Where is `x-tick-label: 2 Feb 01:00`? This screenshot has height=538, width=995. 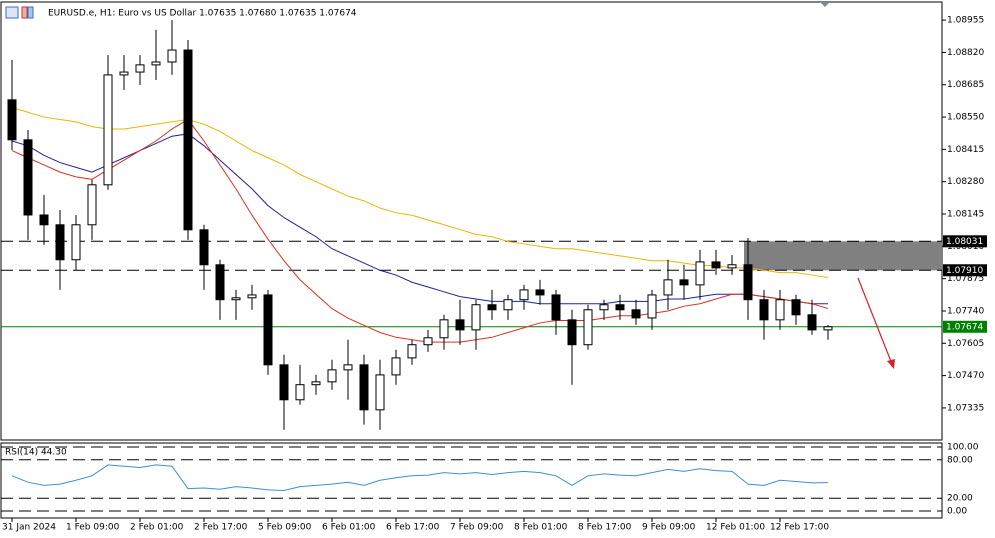 x-tick-label: 2 Feb 01:00 is located at coordinates (157, 528).